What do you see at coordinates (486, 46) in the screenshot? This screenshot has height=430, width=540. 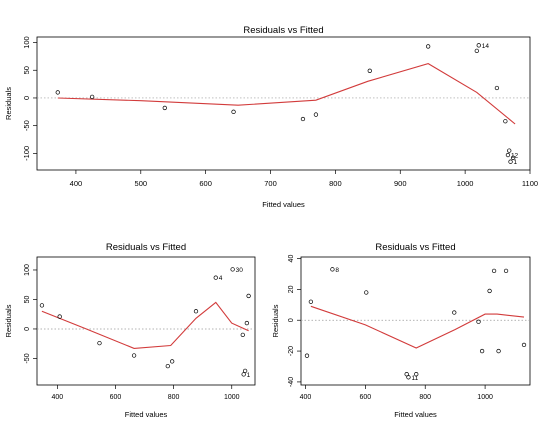 I see `panel-1-point-label: 14` at bounding box center [486, 46].